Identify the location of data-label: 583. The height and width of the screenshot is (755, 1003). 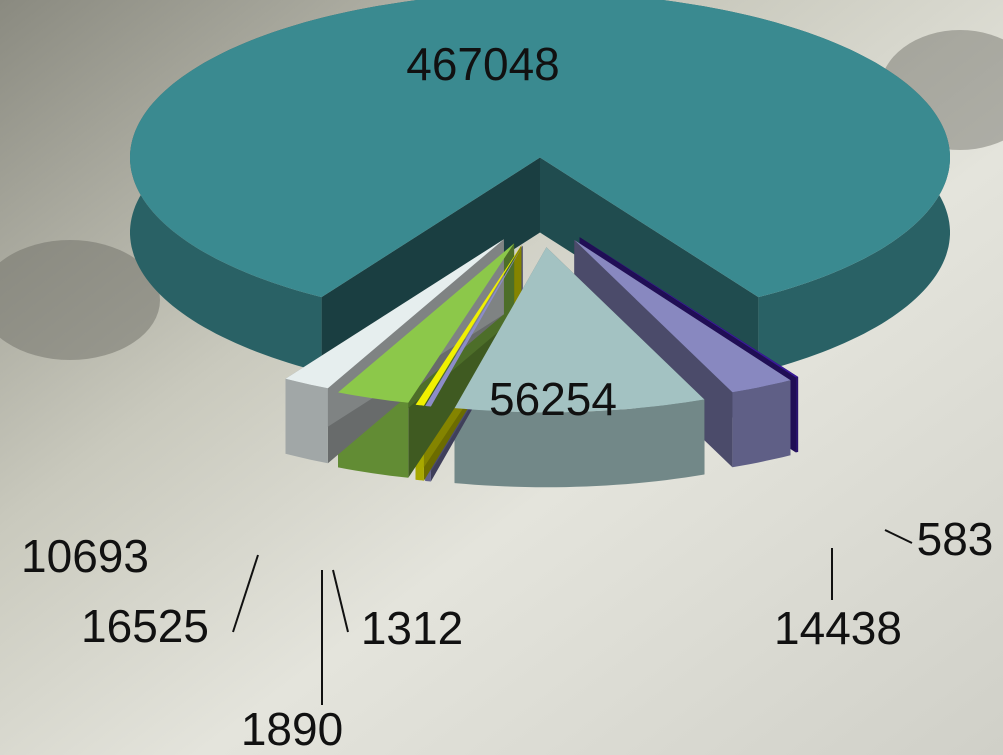
(955, 539).